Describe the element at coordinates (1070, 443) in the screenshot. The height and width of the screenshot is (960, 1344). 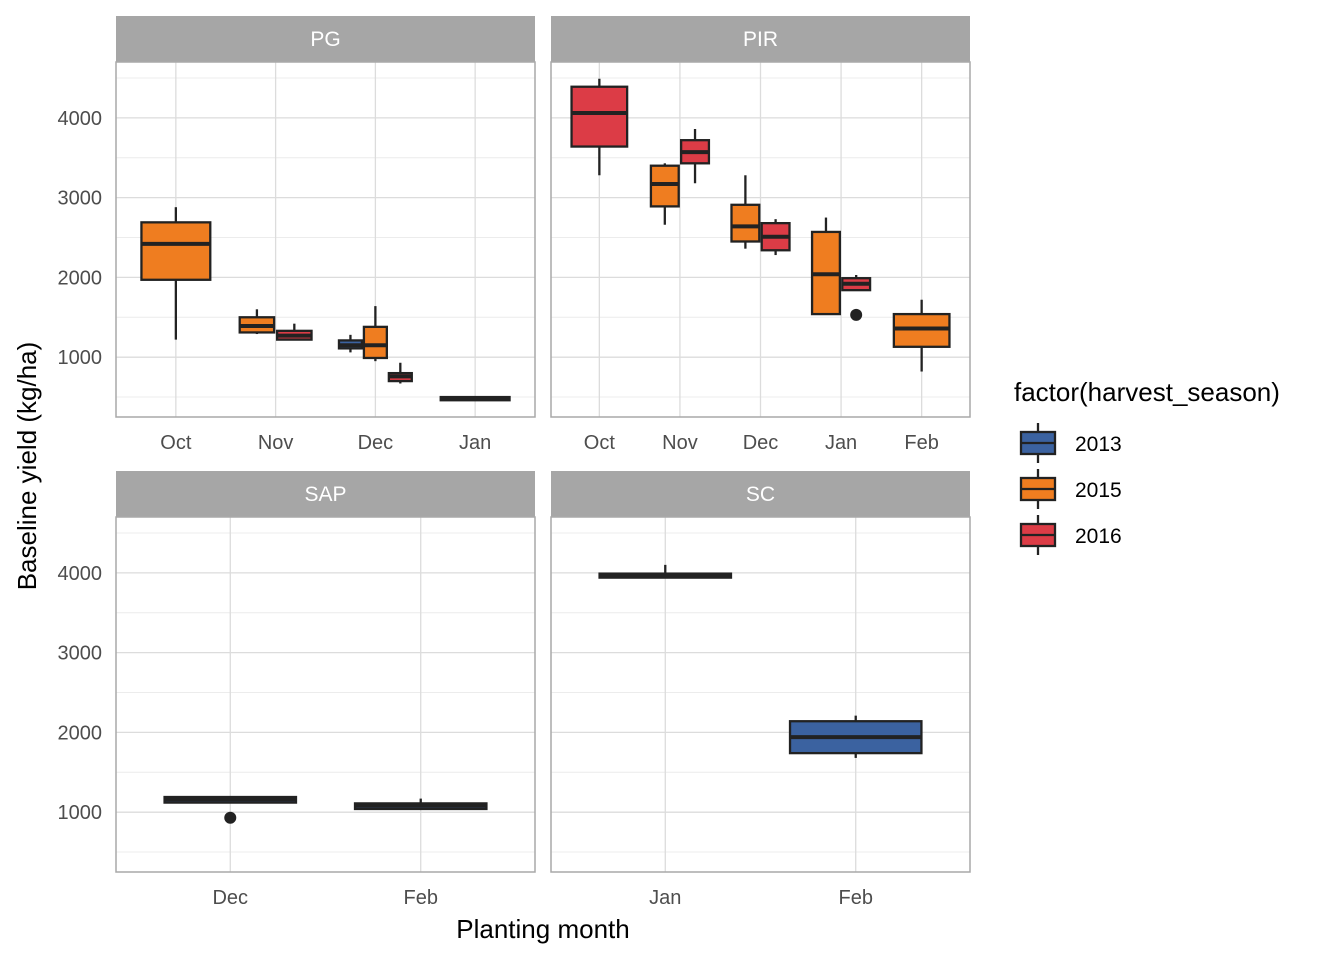
I see `legend-item-2013: 2013` at that location.